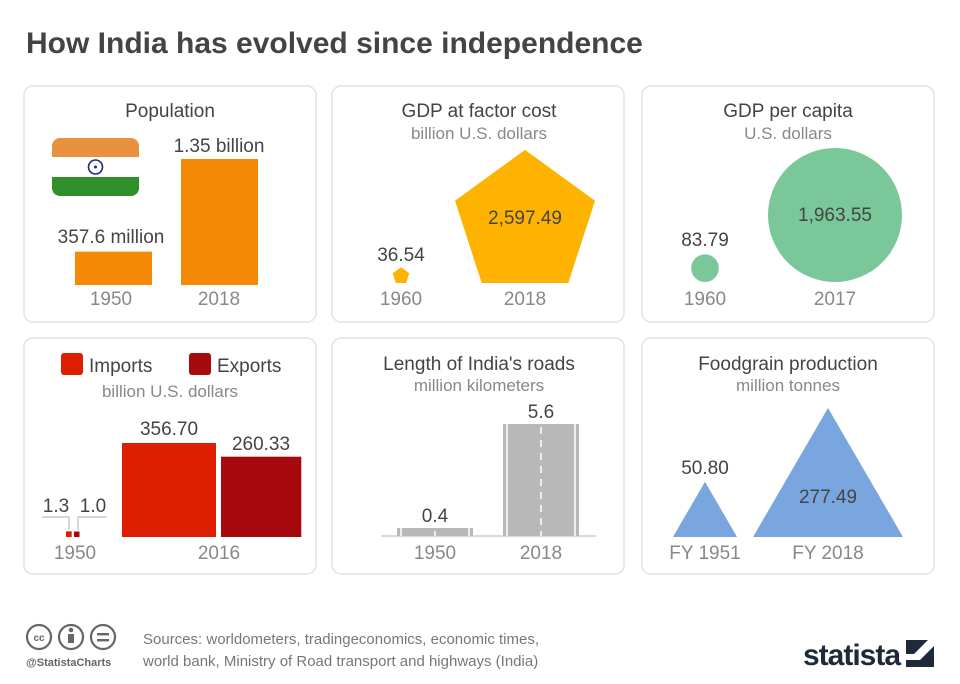 Image resolution: width=960 pixels, height=684 pixels. What do you see at coordinates (401, 255) in the screenshot?
I see `value-label: 36.54` at bounding box center [401, 255].